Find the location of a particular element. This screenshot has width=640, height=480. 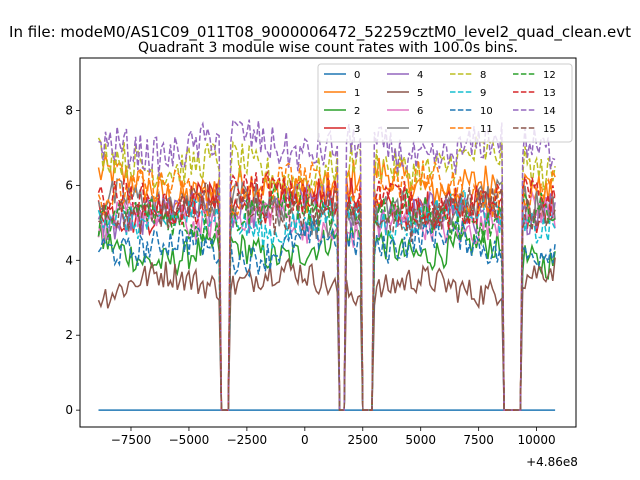

x-tick-label: 7500 is located at coordinates (478, 440).